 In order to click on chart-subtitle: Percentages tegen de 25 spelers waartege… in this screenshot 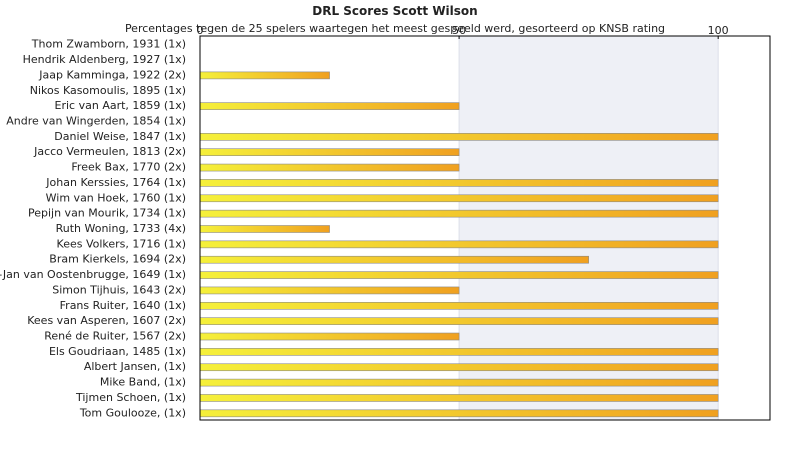, I will do `click(395, 28)`.